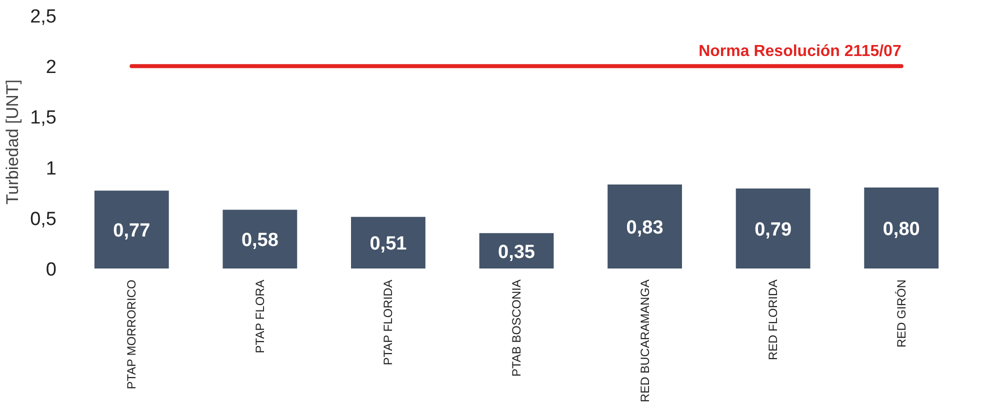 The image size is (990, 410). Describe the element at coordinates (43, 17) in the screenshot. I see `y-tick-label: 2,5` at that location.